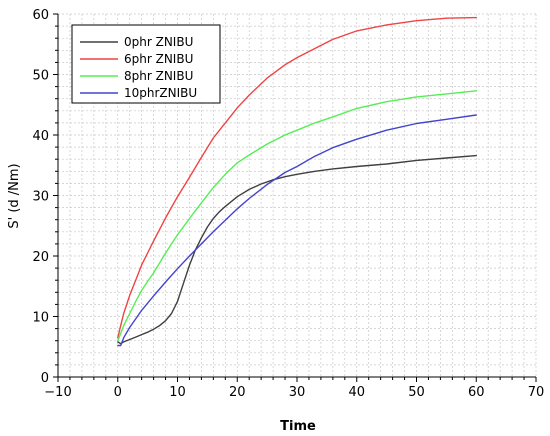 The height and width of the screenshot is (436, 550). Describe the element at coordinates (14, 195) in the screenshot. I see `y-axis-title: S' (d /Nm)` at that location.